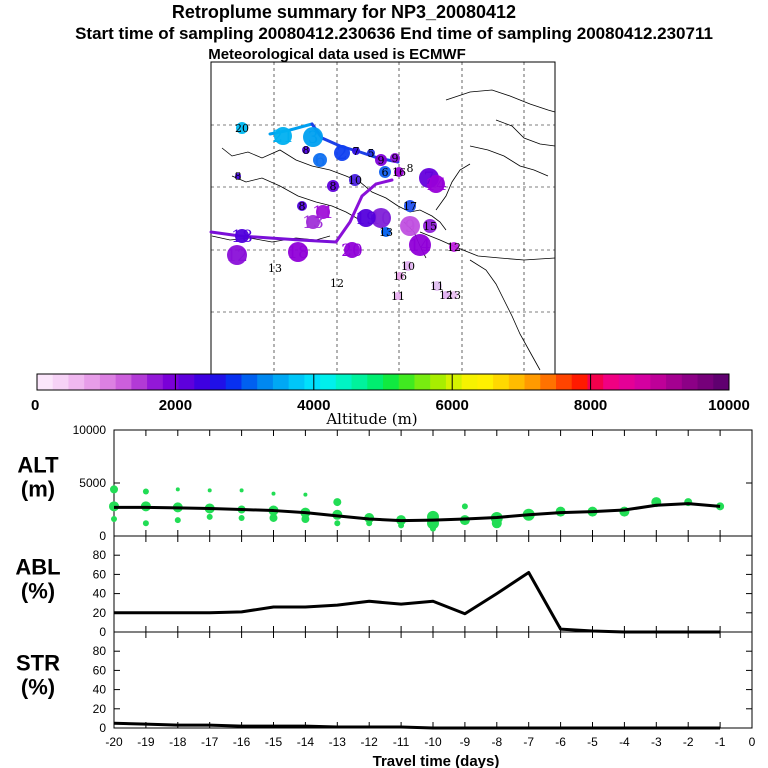 Image resolution: width=768 pixels, height=768 pixels. I want to click on x-tick-label: -4, so click(624, 742).